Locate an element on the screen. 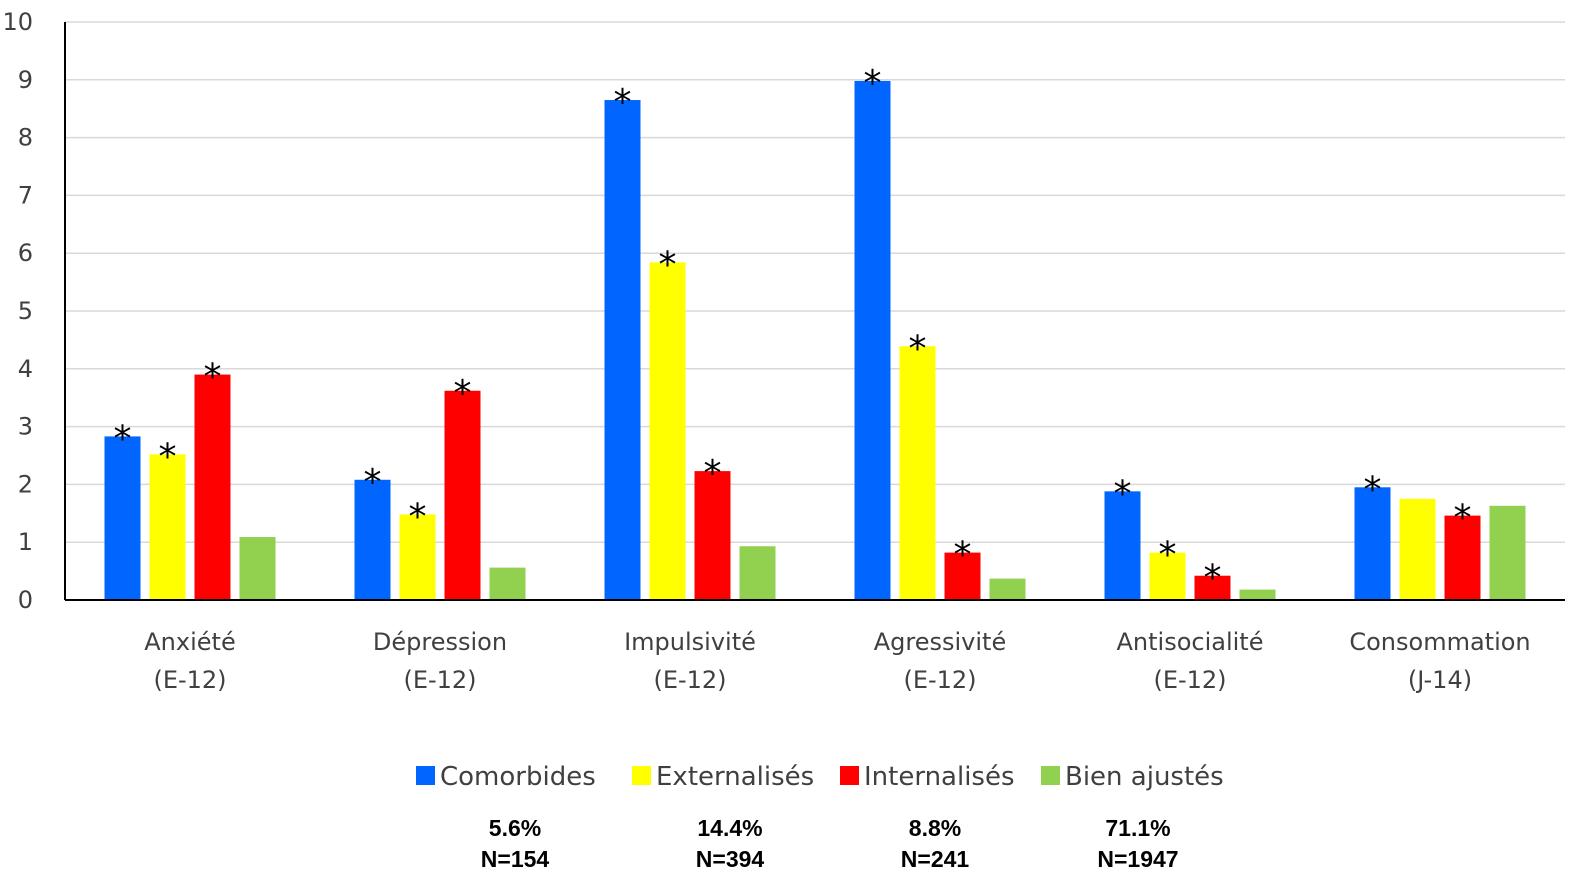  category-label: Dépression (E-12) is located at coordinates (440, 661).